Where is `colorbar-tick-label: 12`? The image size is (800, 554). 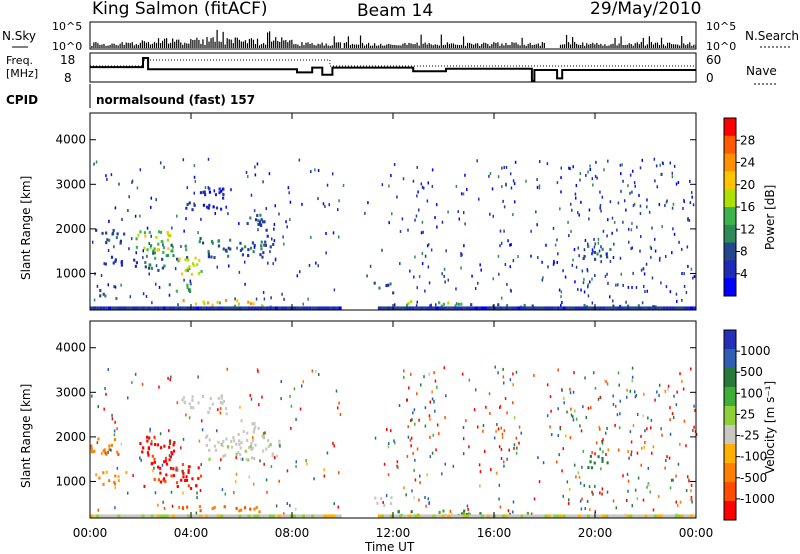
colorbar-tick-label: 12 is located at coordinates (747, 229).